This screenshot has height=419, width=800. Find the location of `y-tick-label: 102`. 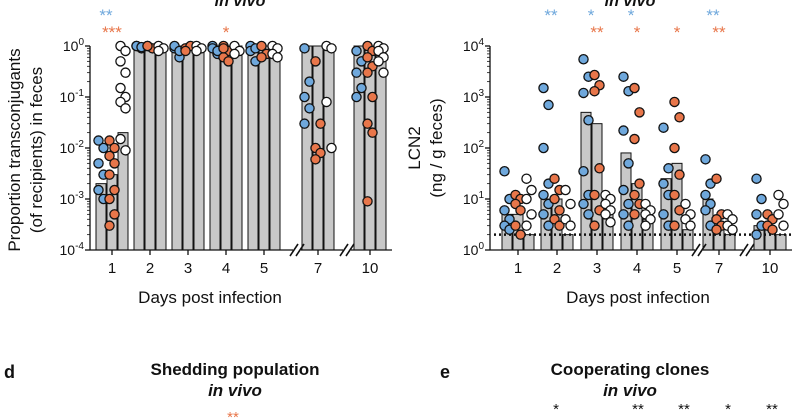

y-tick-label: 102 is located at coordinates (474, 147).